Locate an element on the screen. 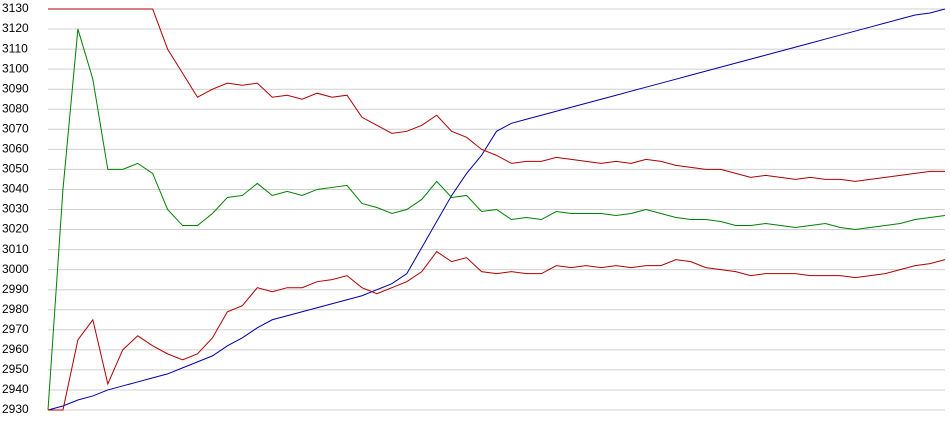 This screenshot has width=950, height=435. y-tick-label: 2950 is located at coordinates (15, 369).